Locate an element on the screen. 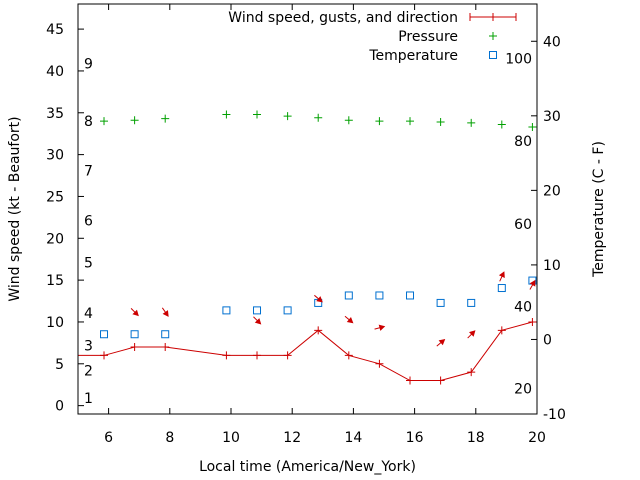 The width and height of the screenshot is (640, 480). x-tick-label: 16 is located at coordinates (415, 438).